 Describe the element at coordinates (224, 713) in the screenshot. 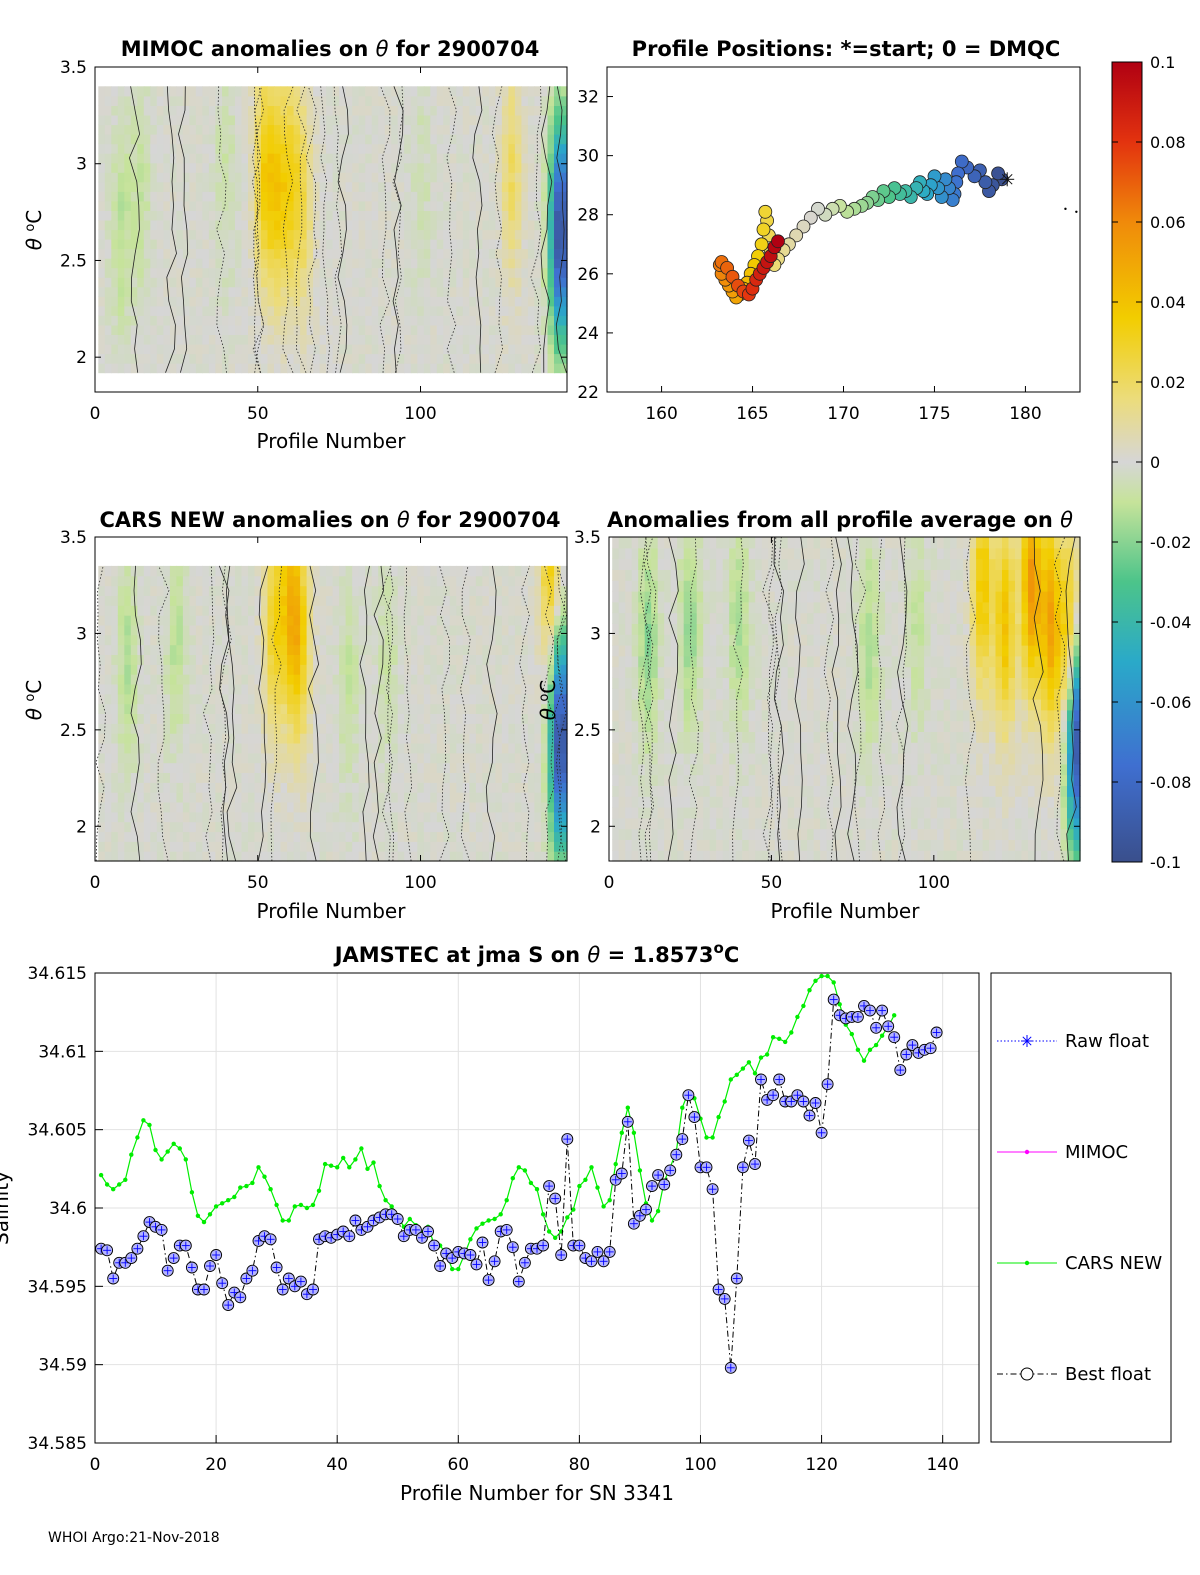

I see `cars-contour` at that location.